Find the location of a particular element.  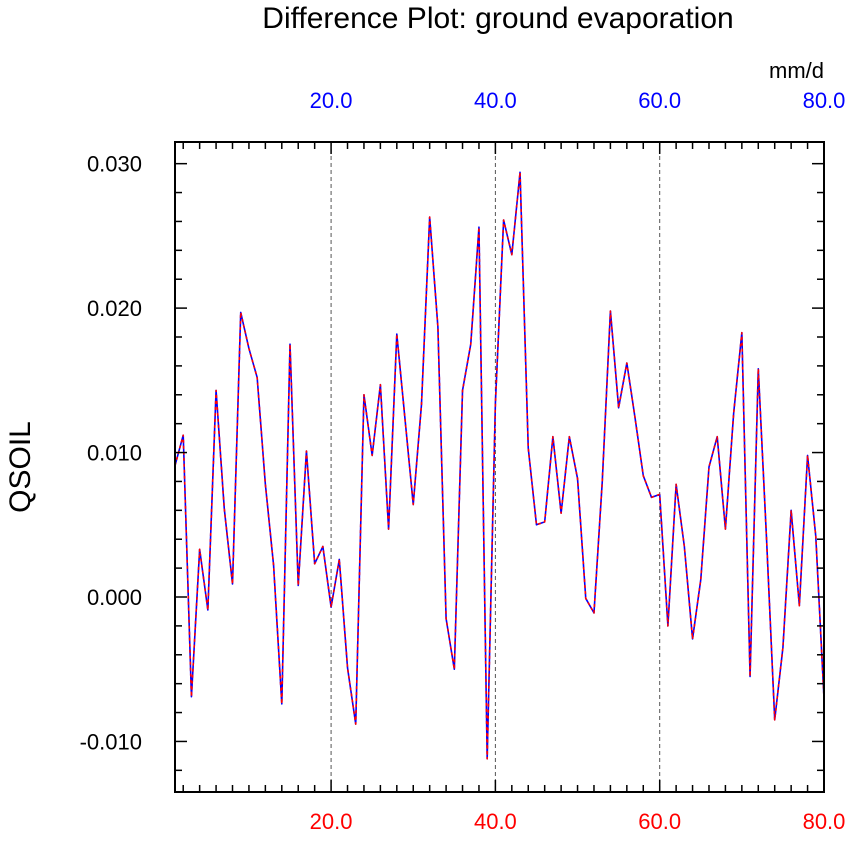

y-tick-label: -0.010 is located at coordinates (111, 741).